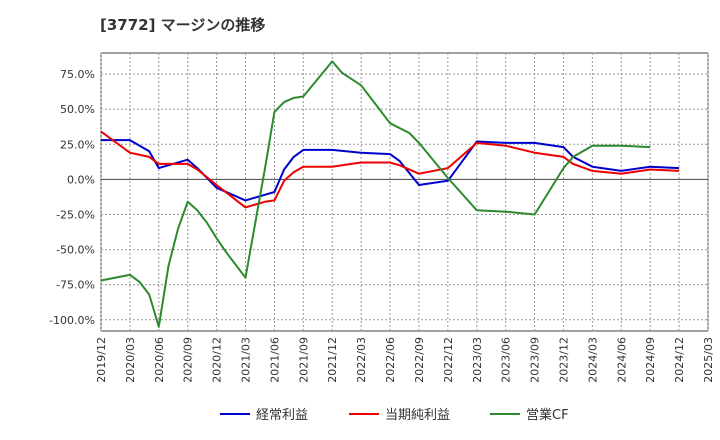  I want to click on x-tick-label: 2023/03, so click(477, 360).